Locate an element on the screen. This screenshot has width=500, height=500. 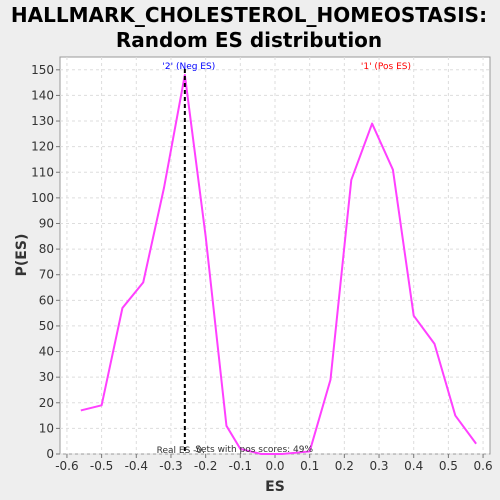
y-tick-label: 120 is located at coordinates (42, 147).